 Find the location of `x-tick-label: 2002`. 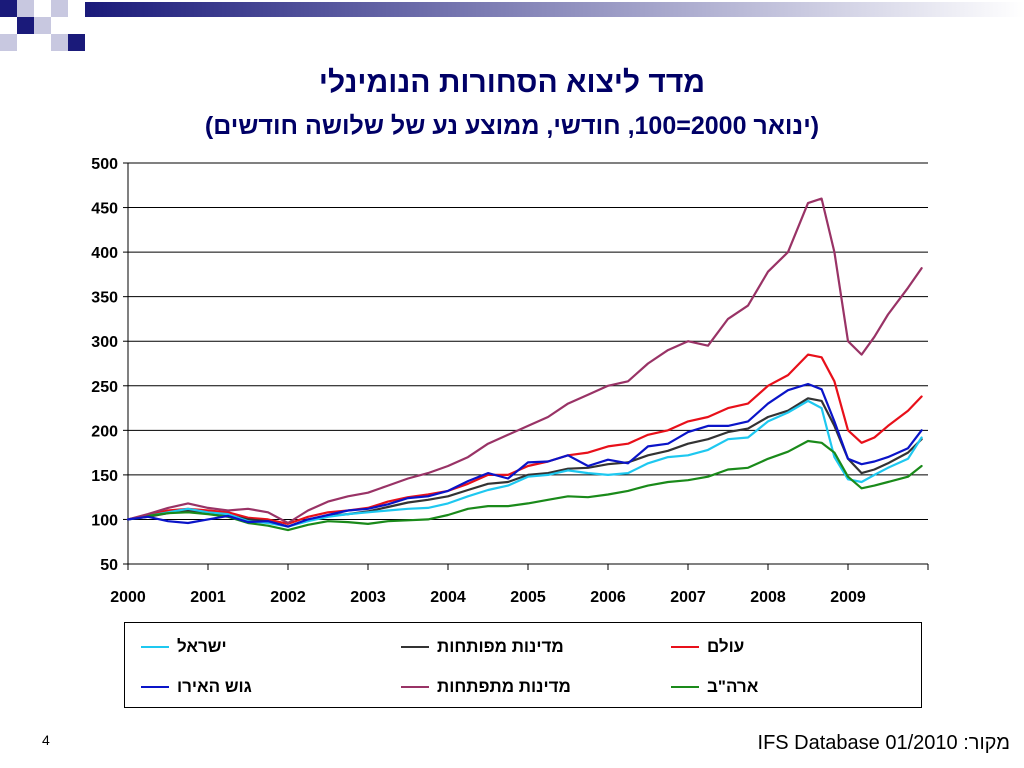

x-tick-label: 2002 is located at coordinates (288, 597).